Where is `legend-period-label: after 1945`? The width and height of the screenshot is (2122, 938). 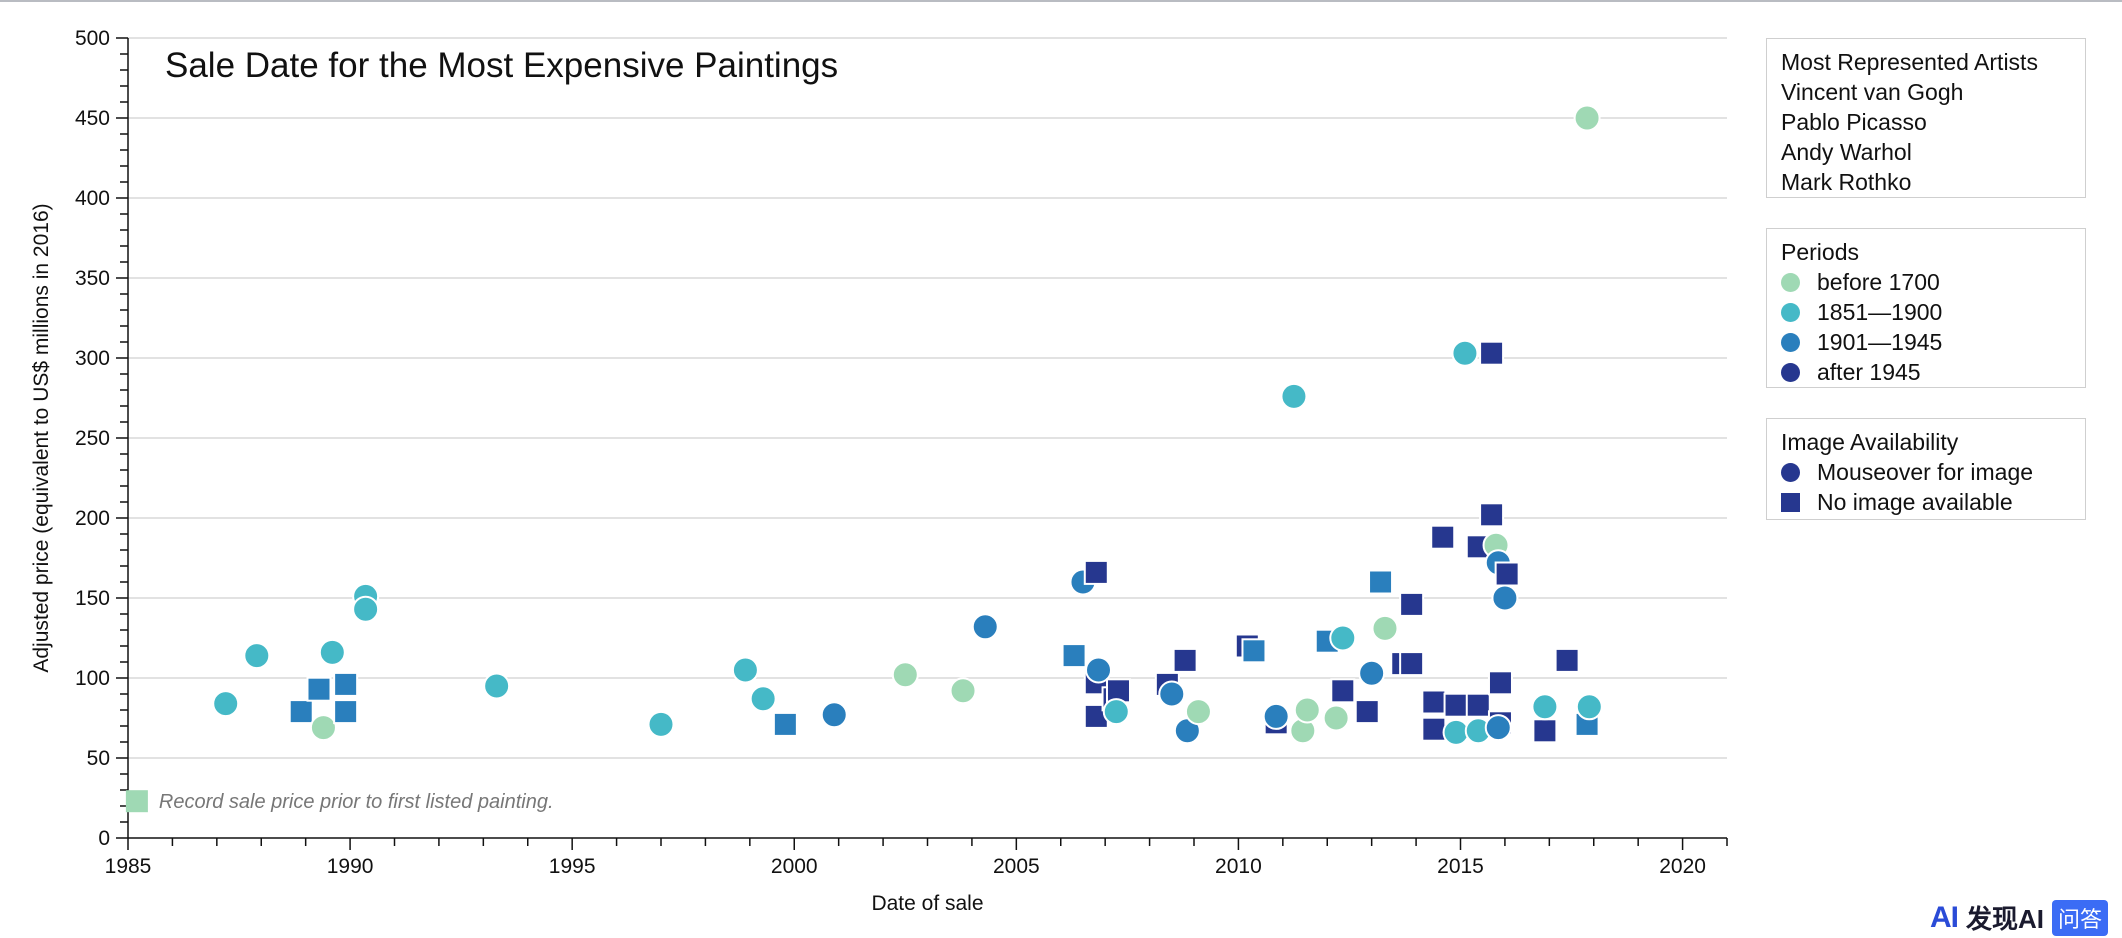 legend-period-label: after 1945 is located at coordinates (1869, 372).